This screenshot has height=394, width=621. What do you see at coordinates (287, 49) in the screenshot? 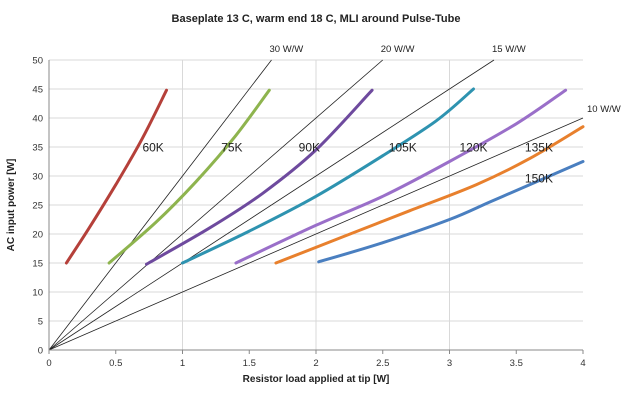
I see `reference-line-label: 30 W/W` at bounding box center [287, 49].